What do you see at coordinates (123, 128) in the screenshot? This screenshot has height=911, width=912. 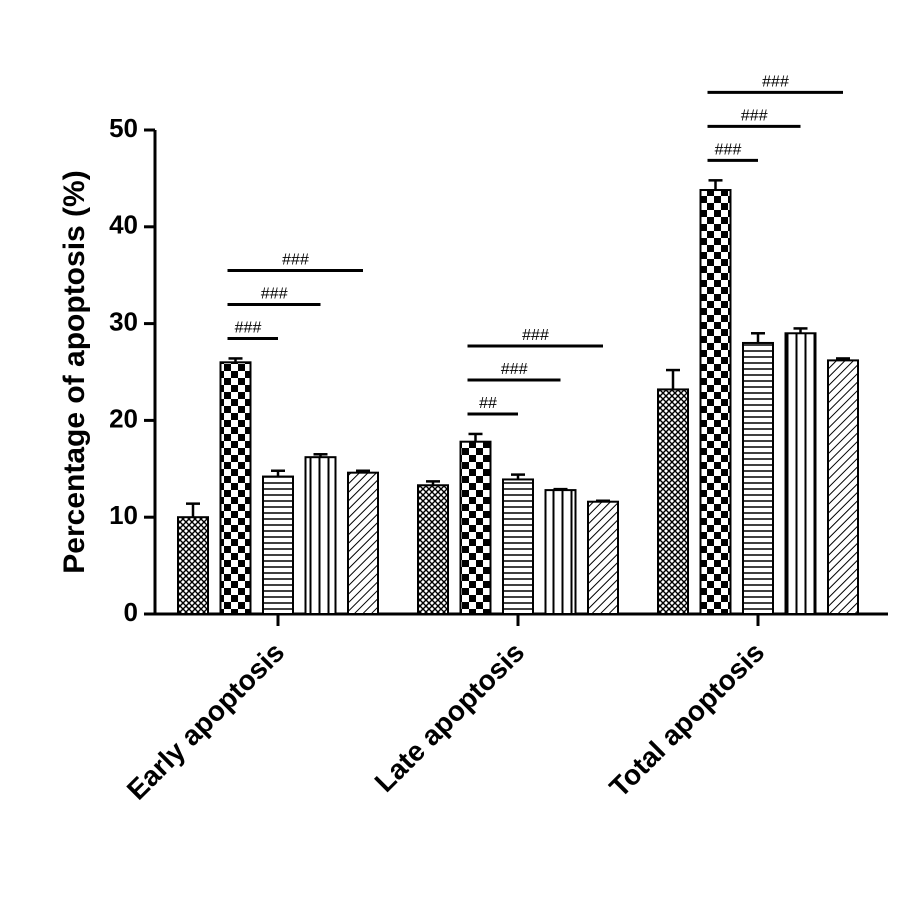 I see `y-tick-label: 50` at bounding box center [123, 128].